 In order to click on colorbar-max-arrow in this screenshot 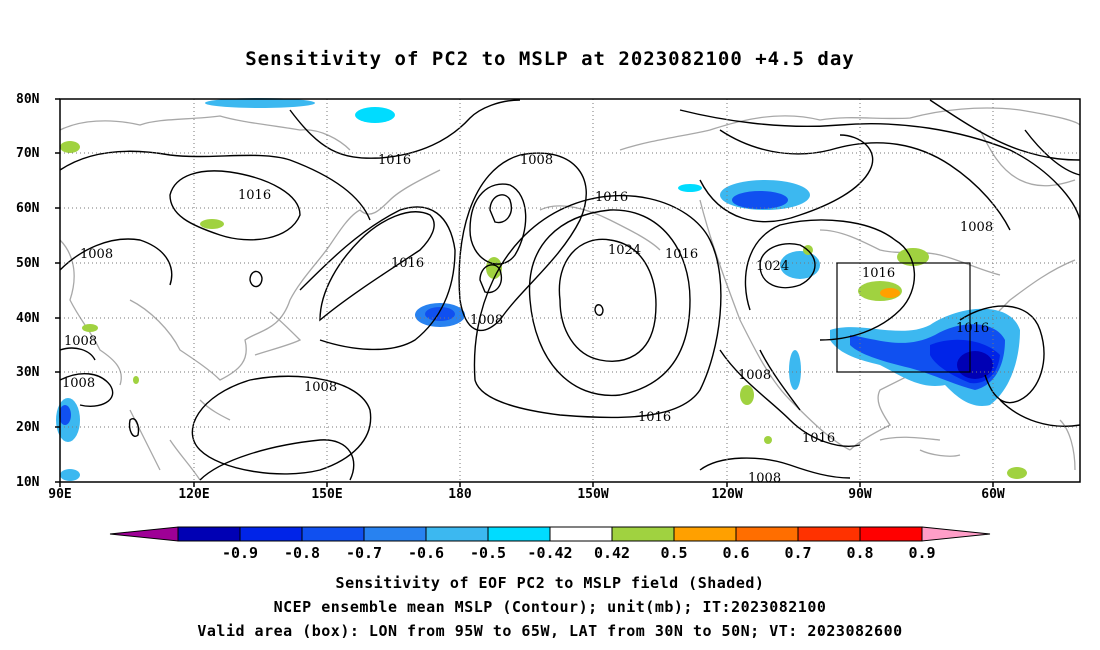, I will do `click(956, 534)`.